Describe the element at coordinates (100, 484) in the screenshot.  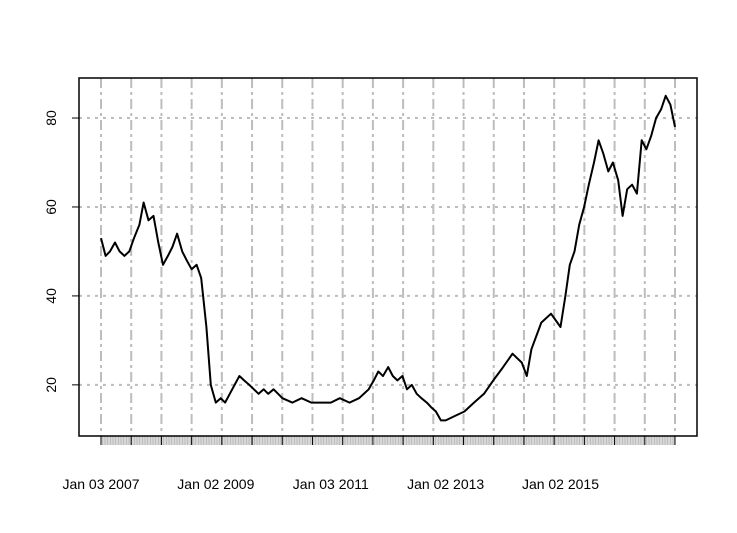
I see `x-tick-label: Jan 03 2007` at that location.